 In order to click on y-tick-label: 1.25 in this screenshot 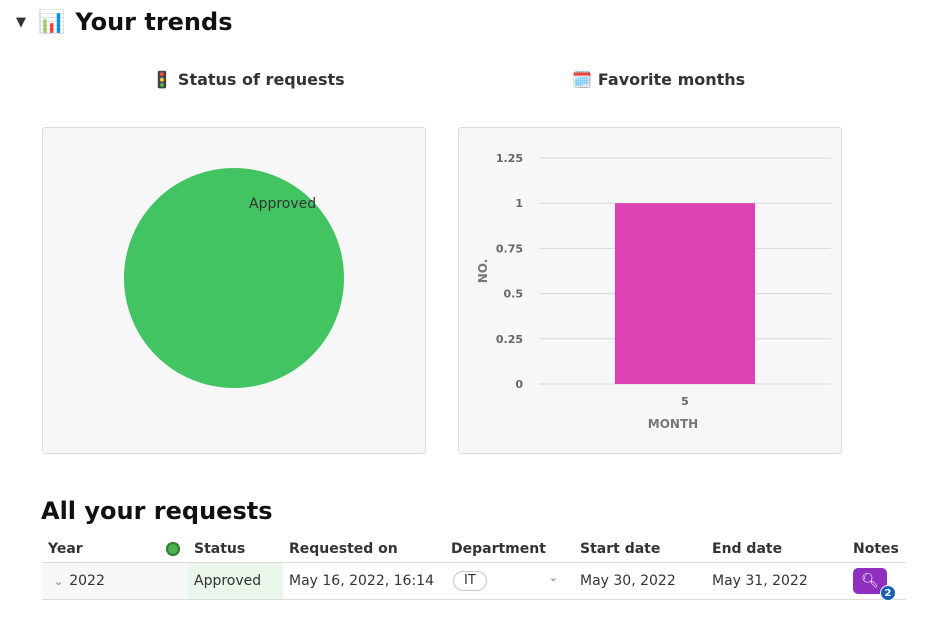, I will do `click(509, 158)`.